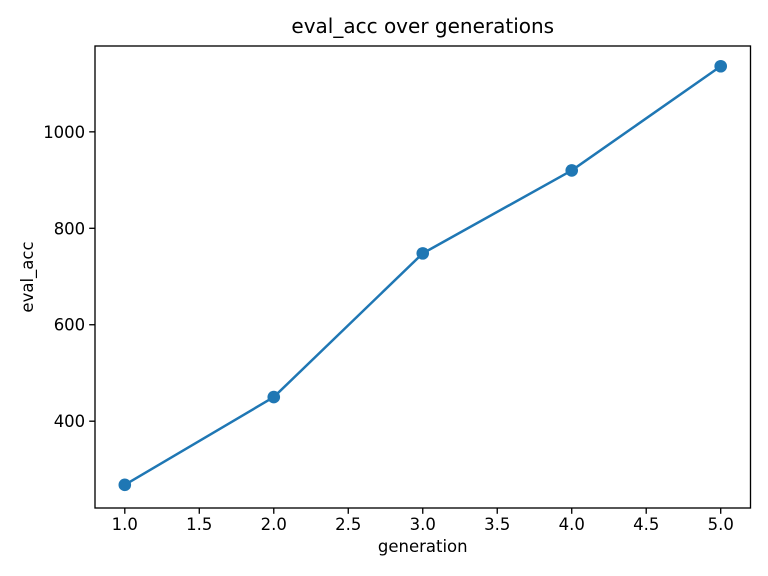 Image resolution: width=768 pixels, height=576 pixels. I want to click on y-axis-label: eval_acc, so click(28, 276).